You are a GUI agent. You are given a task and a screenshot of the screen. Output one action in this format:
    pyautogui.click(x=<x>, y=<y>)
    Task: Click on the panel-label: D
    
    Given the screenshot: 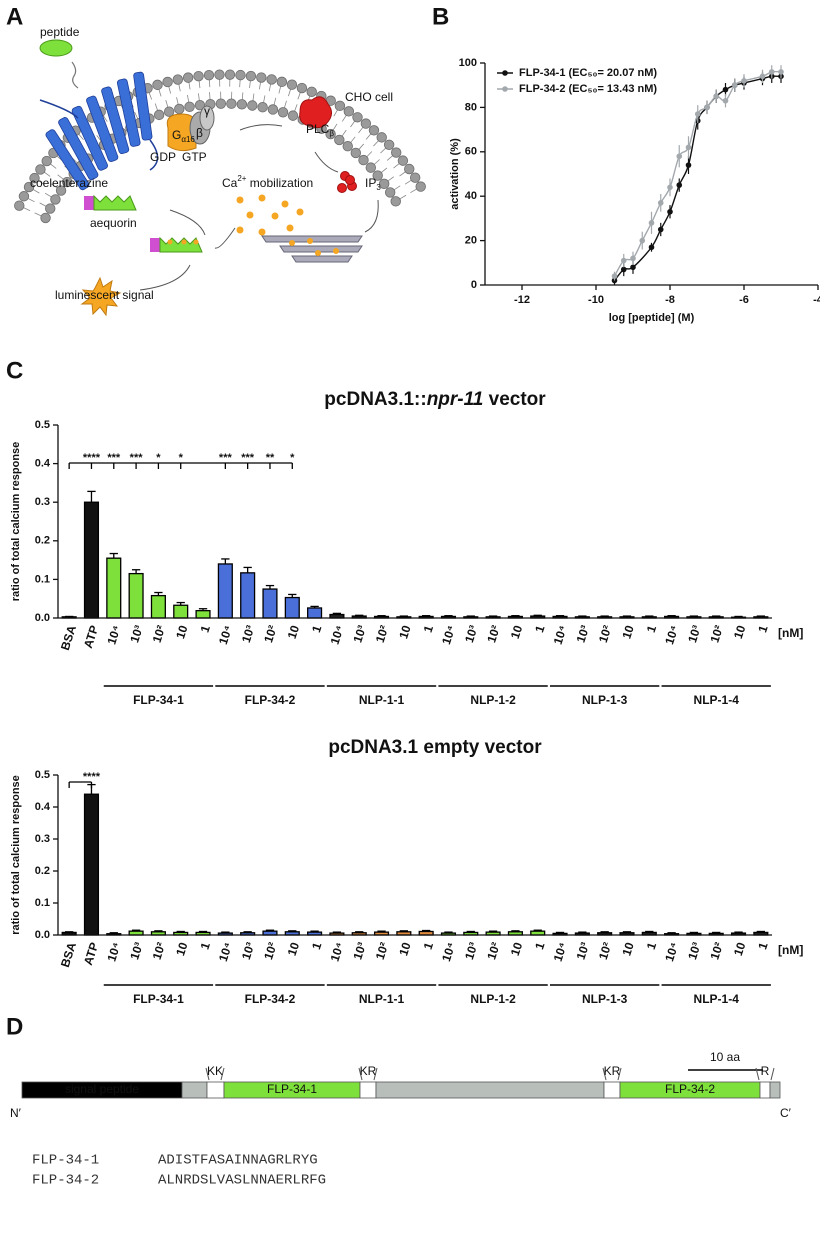 What is the action you would take?
    pyautogui.click(x=14, y=1026)
    